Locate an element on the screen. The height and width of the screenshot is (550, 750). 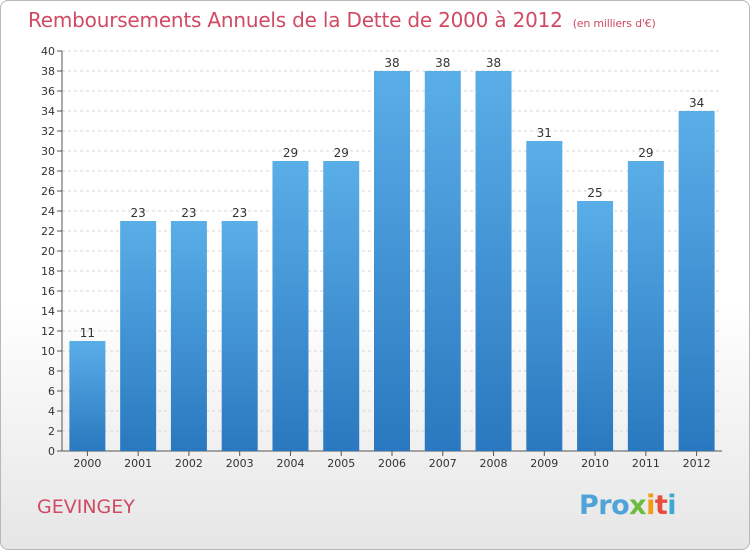
y-tick-label: 6 is located at coordinates (51, 391).